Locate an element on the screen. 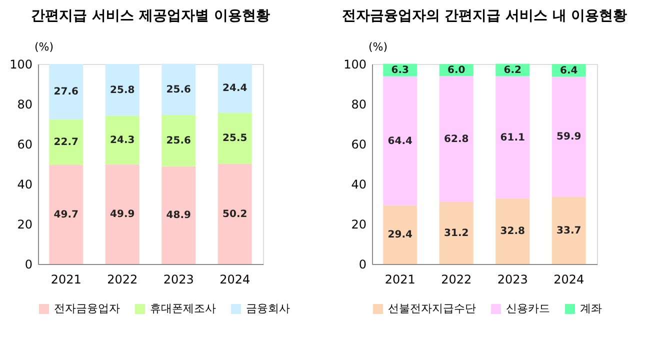 Image resolution: width=670 pixels, height=345 pixels. data-label: 25.5 is located at coordinates (235, 138).